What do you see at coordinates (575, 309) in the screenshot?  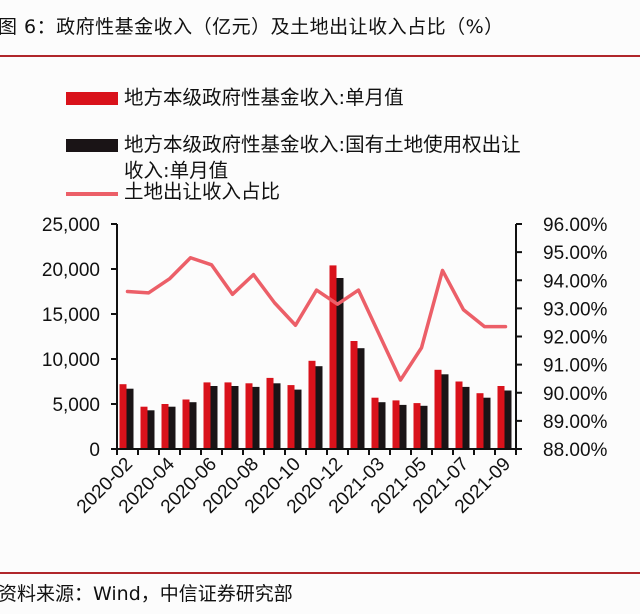 I see `right-tick-label: 93.00%` at bounding box center [575, 309].